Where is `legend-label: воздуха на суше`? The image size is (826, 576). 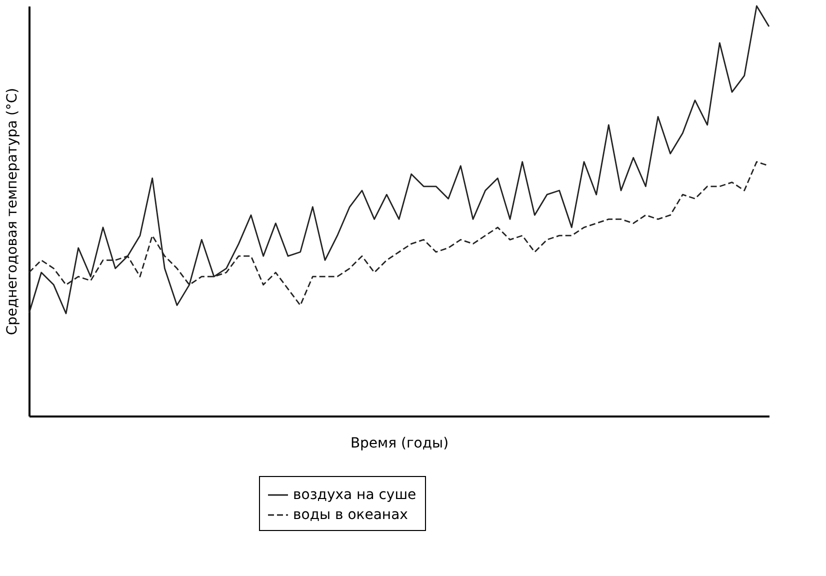
legend-label: воздуха на суше is located at coordinates (354, 495).